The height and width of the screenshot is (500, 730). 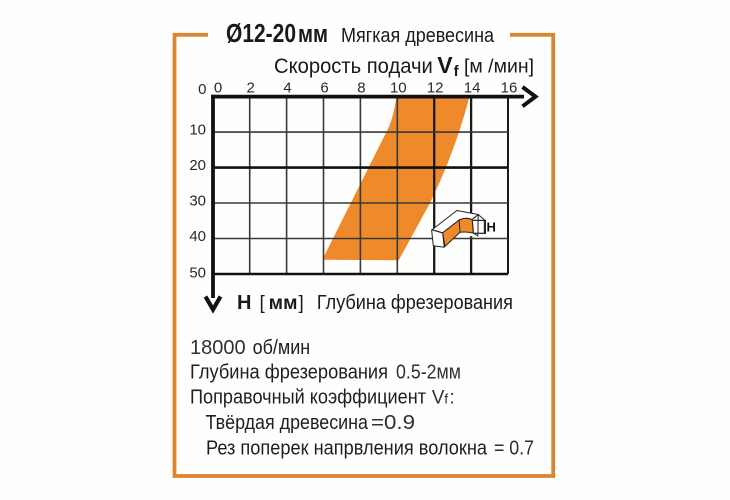 I want to click on svg-text: 18000, so click(x=218, y=348).